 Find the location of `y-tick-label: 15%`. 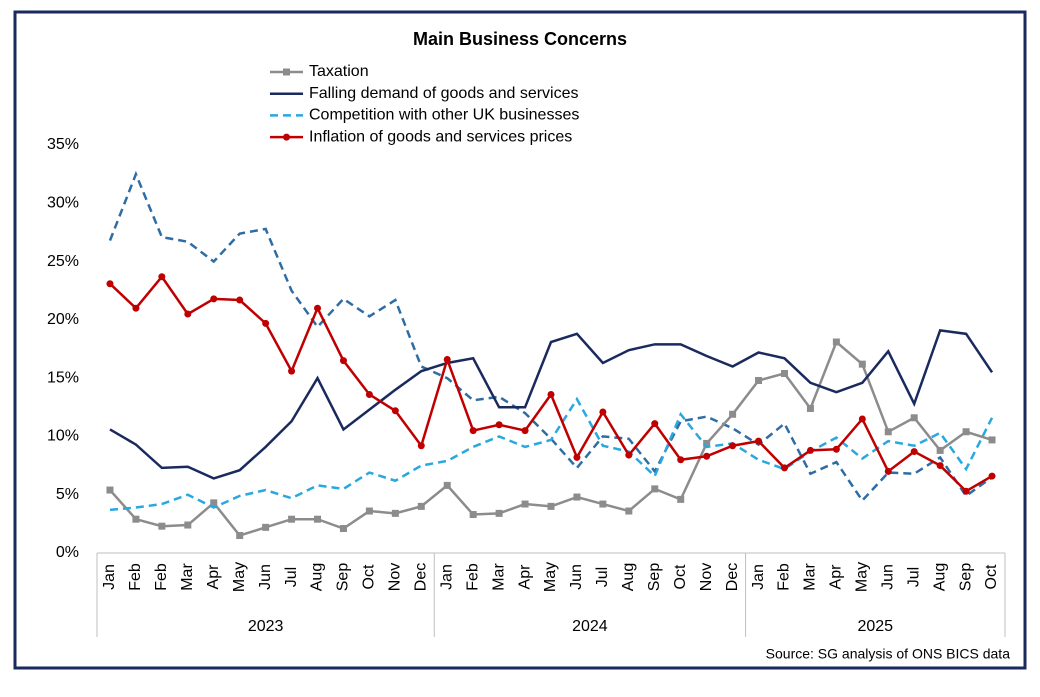

y-tick-label: 15% is located at coordinates (63, 377).